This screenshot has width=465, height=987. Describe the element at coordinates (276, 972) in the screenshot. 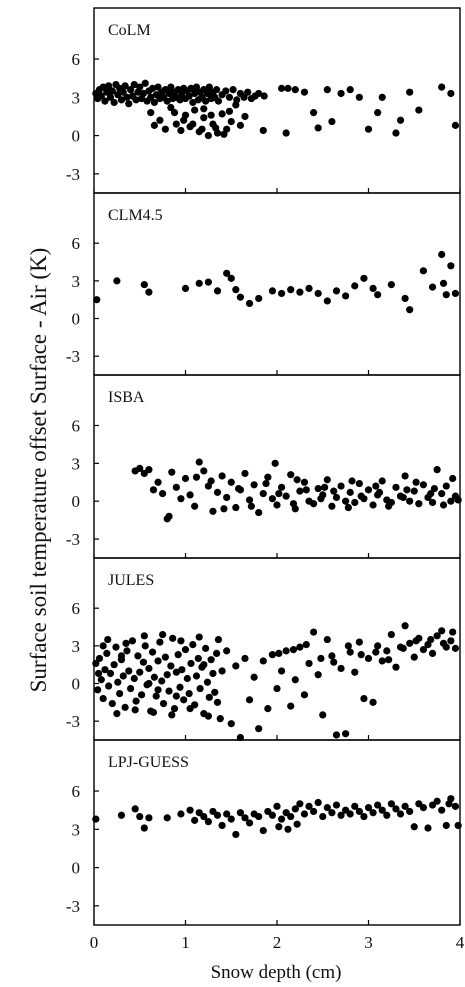

I see `x-axis-title: Snow depth (cm)` at that location.